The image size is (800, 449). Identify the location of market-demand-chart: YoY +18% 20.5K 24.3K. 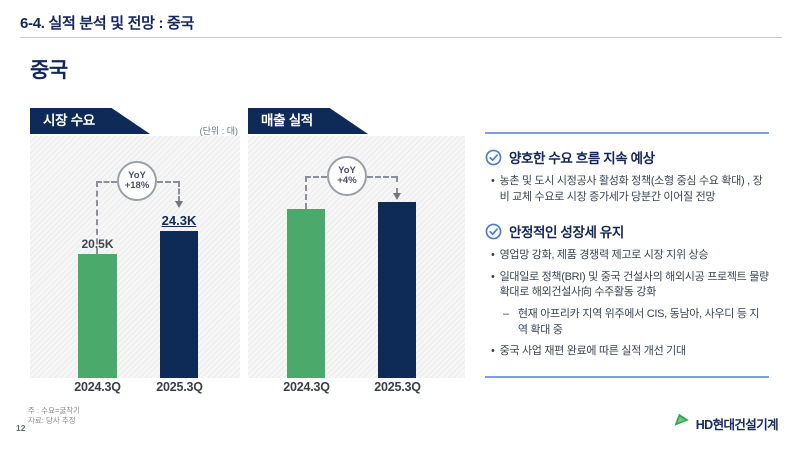
(135, 257).